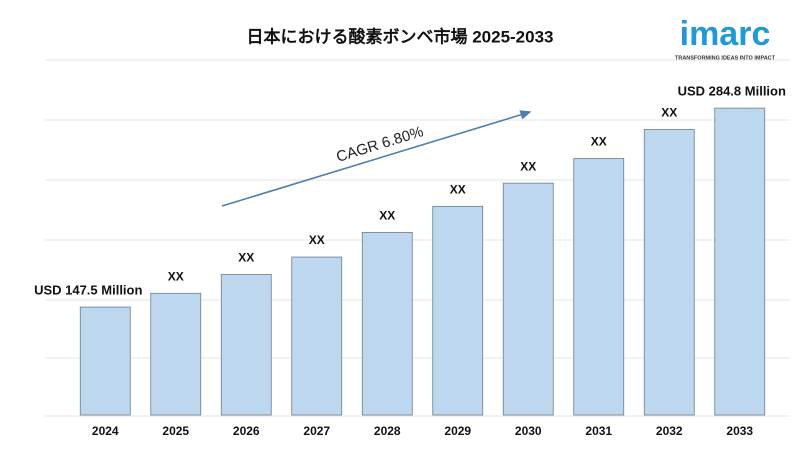  I want to click on logo-tagline: TRANSFORMING IDEAS INTO IMPACT, so click(725, 58).